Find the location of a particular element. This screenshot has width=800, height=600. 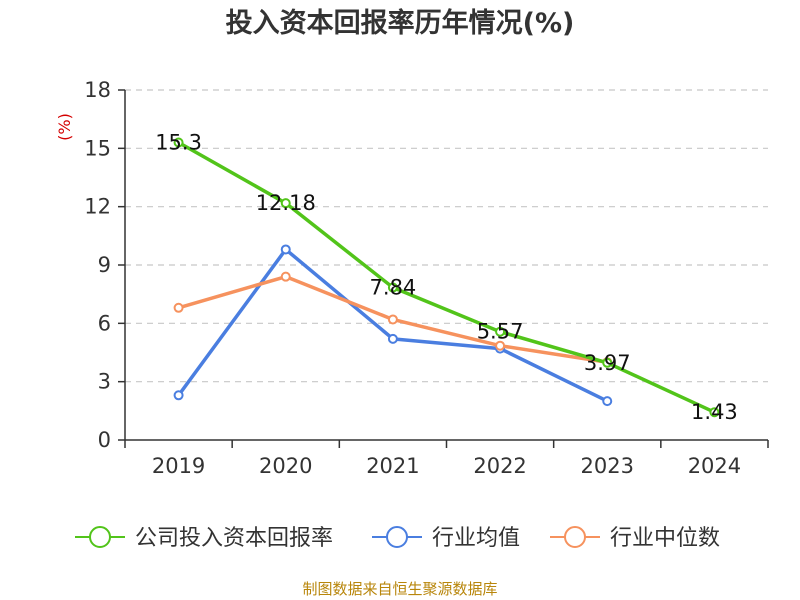

y-tick-label: 6 is located at coordinates (104, 323).